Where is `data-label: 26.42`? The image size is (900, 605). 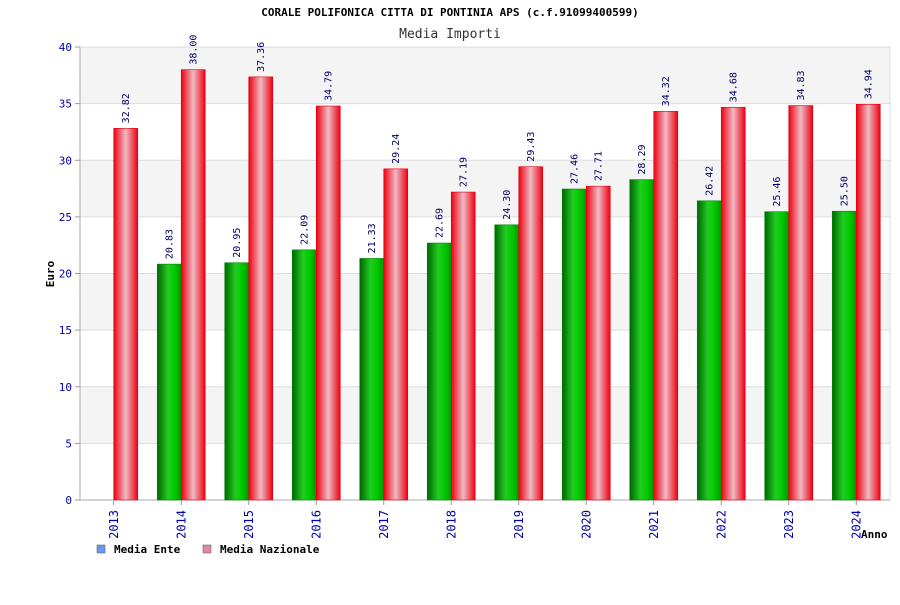 data-label: 26.42 is located at coordinates (709, 181).